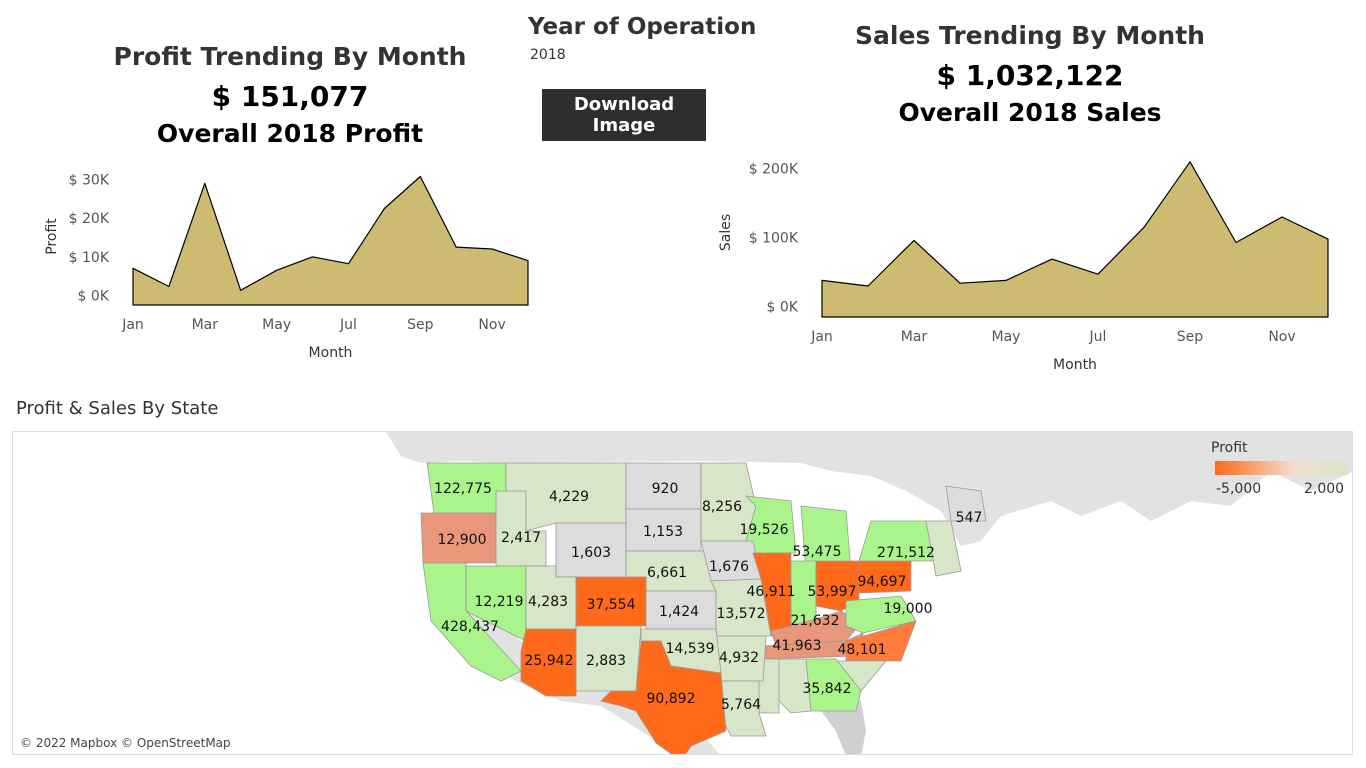  I want to click on state-maine, so click(966, 503).